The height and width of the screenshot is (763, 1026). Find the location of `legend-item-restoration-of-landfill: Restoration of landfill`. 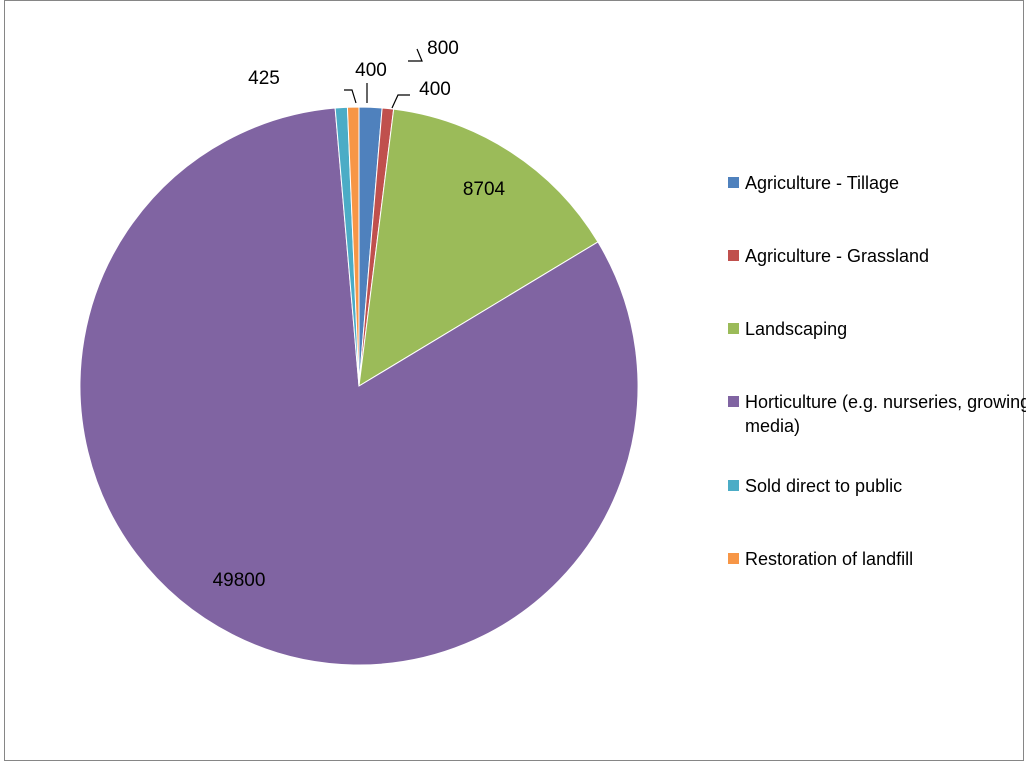

legend-item-restoration-of-landfill: Restoration of landfill is located at coordinates (877, 559).